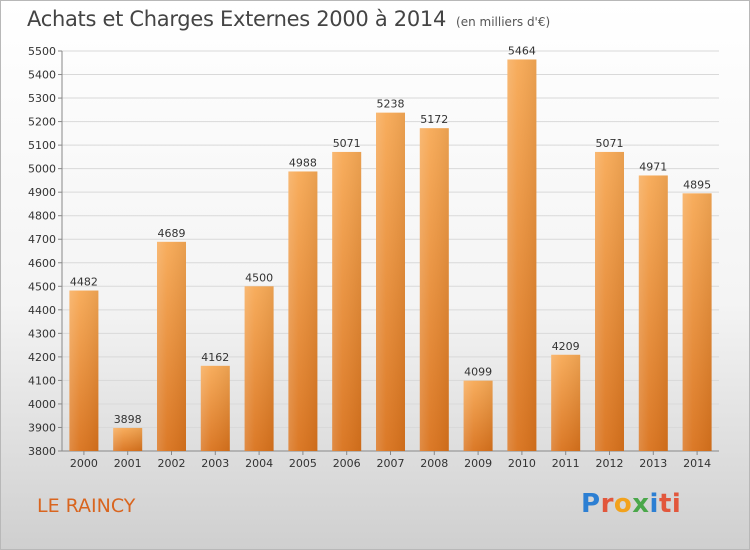 The width and height of the screenshot is (750, 550). What do you see at coordinates (84, 463) in the screenshot?
I see `x-tick-label: 2000` at bounding box center [84, 463].